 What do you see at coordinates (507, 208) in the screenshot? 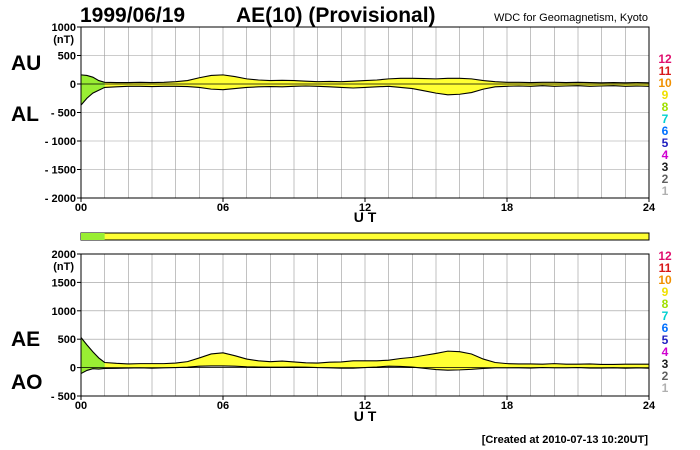
I see `au-al-x-tick-label: 18` at bounding box center [507, 208].